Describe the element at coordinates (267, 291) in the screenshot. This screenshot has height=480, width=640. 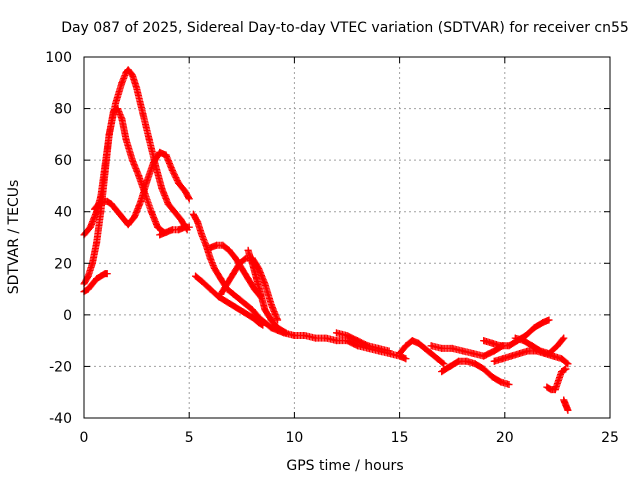
I see `series-arc-j` at that location.